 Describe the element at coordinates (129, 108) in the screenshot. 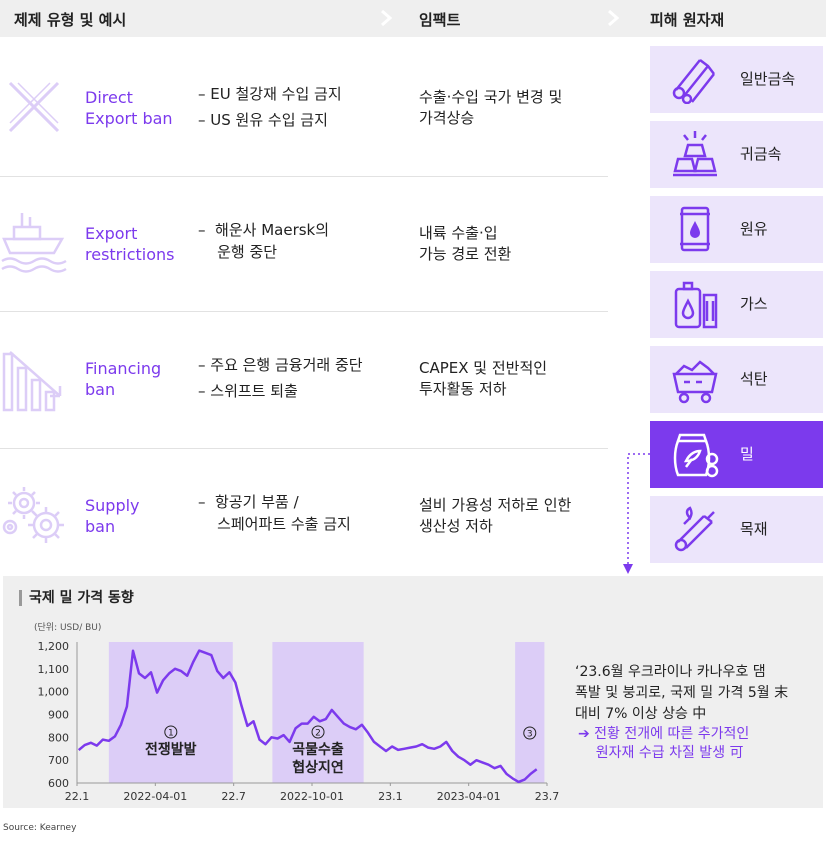

I see `sanction-name: Direct Export ban` at that location.